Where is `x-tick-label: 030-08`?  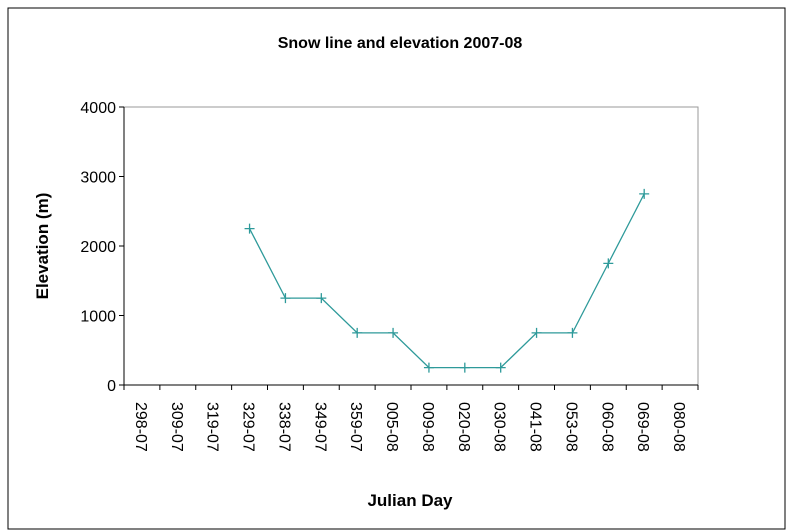 x-tick-label: 030-08 is located at coordinates (499, 427).